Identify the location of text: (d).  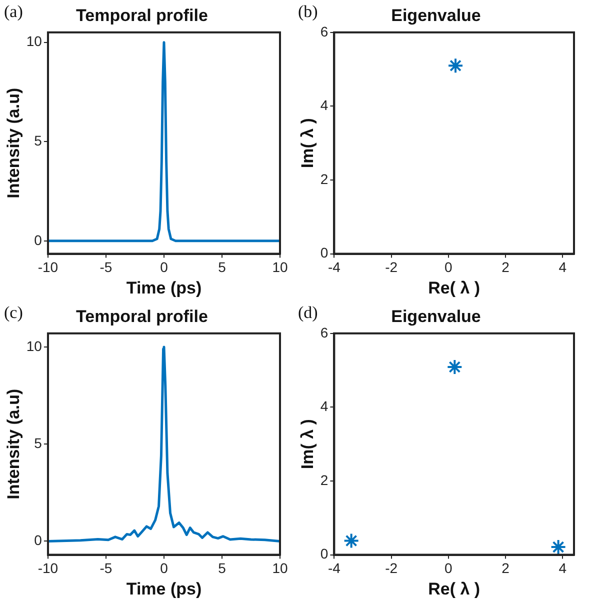
(308, 313).